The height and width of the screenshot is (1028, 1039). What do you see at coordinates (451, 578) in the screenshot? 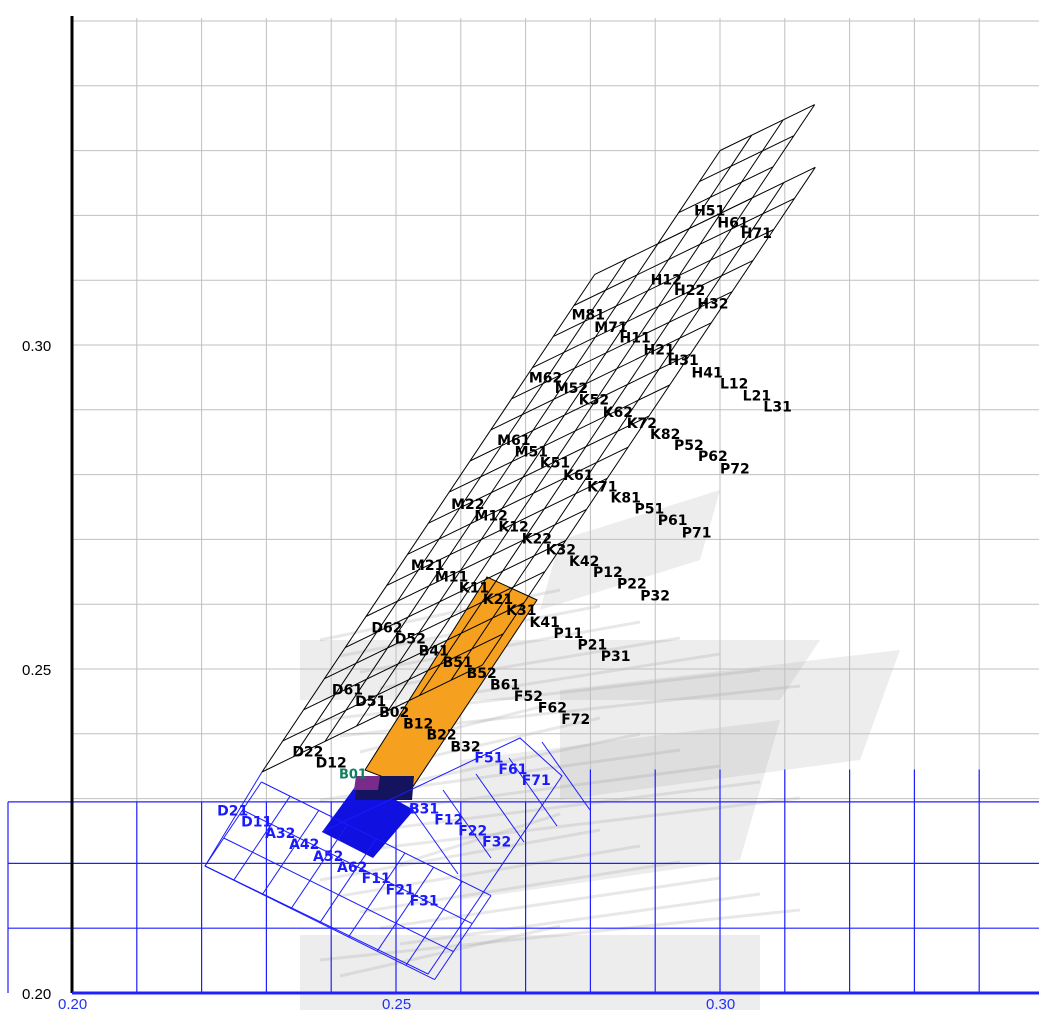
I see `element-label-m11: M11` at bounding box center [451, 578].